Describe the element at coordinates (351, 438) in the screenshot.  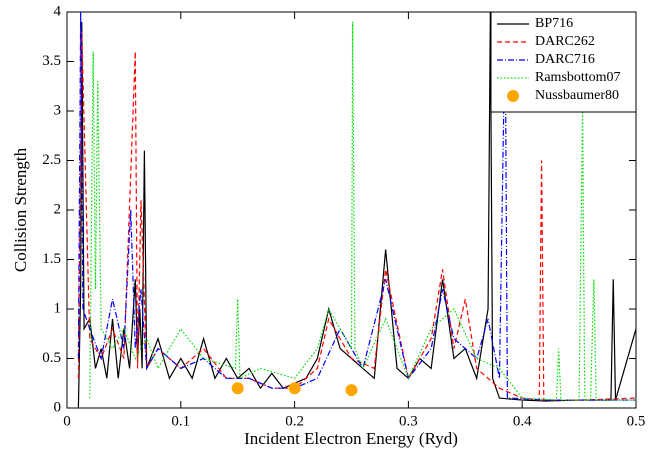
I see `x-axis-label: Incident Electron Energy (Ryd)` at that location.